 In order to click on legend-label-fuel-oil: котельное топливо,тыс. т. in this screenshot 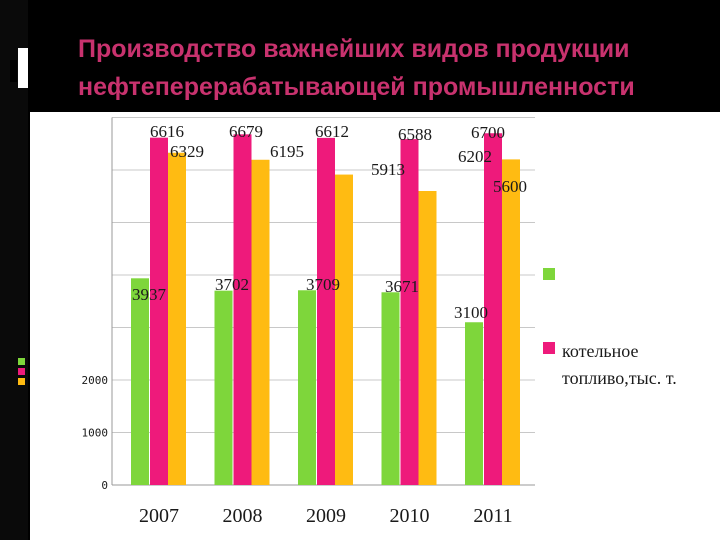, I will do `click(619, 364)`.